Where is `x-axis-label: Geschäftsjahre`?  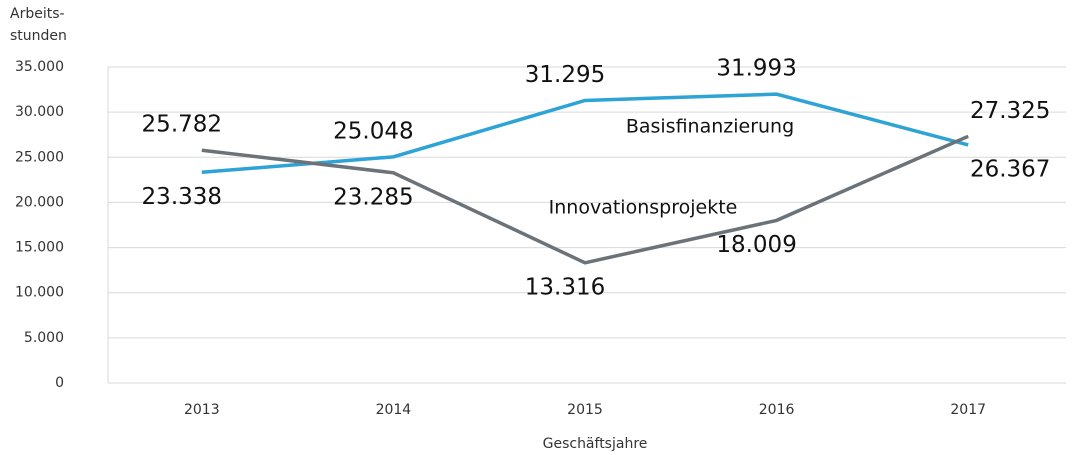
x-axis-label: Geschäftsjahre is located at coordinates (595, 444).